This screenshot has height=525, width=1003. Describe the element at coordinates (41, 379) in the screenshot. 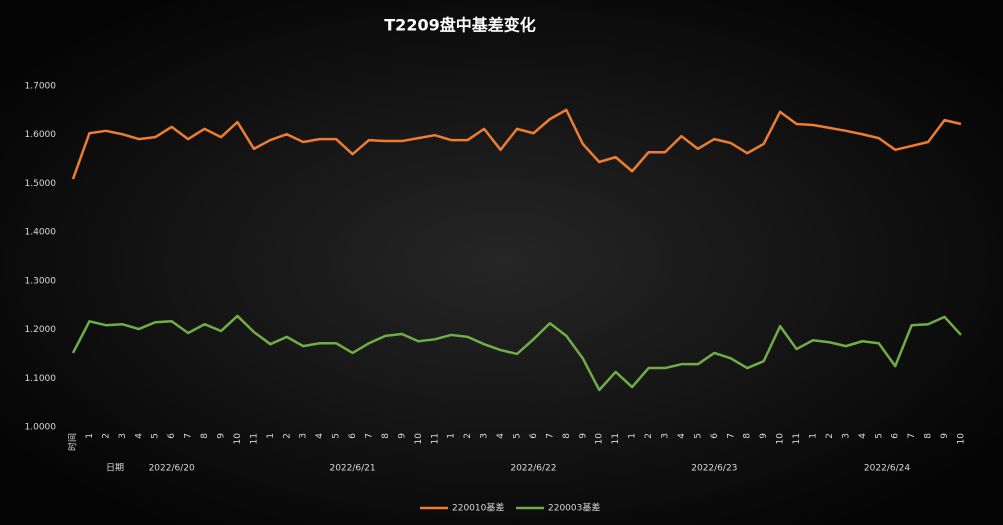

I see `y-tick-label: 1.1000` at that location.